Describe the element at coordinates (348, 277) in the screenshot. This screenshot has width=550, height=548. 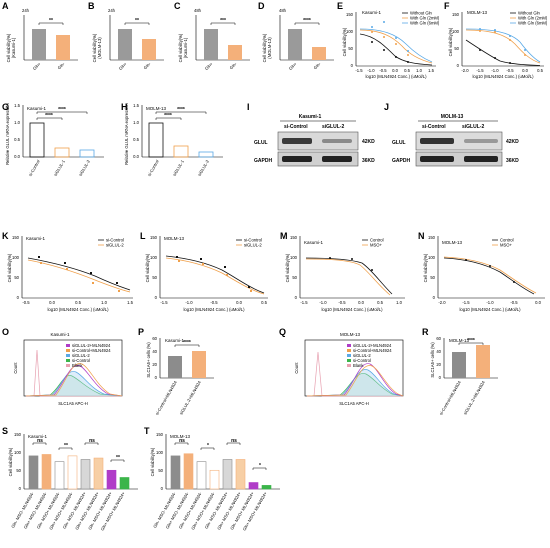
I see `curve-mso` at that location.